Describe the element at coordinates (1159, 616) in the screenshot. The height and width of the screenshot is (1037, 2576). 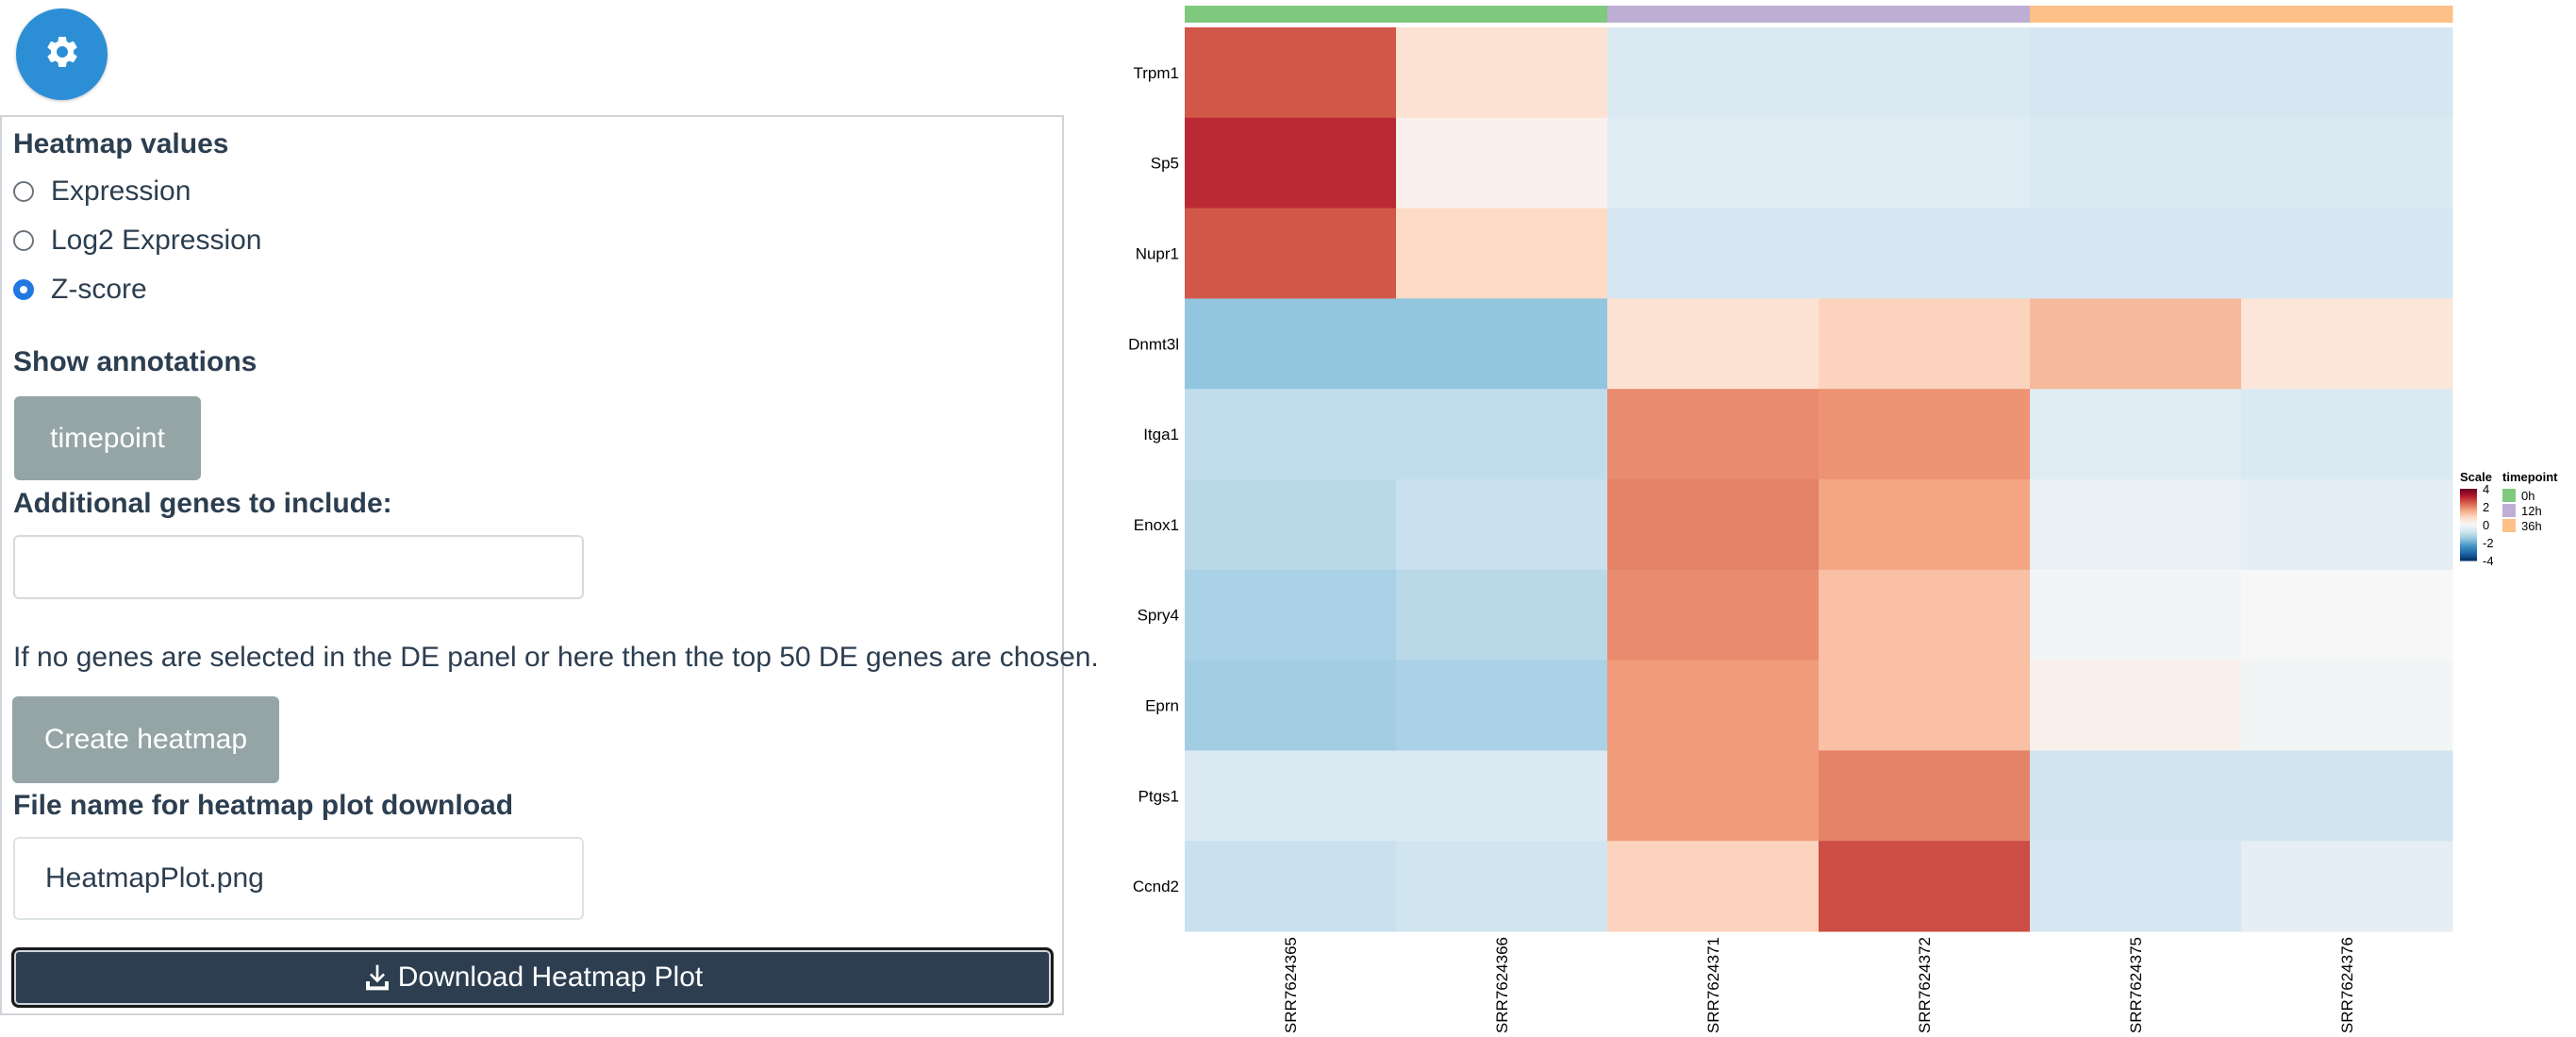
I see `row-label: Spry4` at that location.